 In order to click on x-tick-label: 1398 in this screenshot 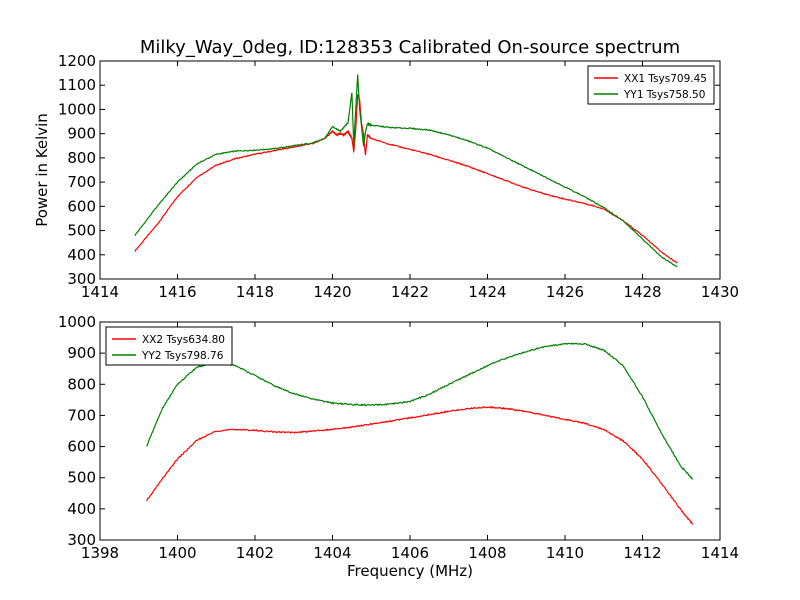, I will do `click(100, 553)`.